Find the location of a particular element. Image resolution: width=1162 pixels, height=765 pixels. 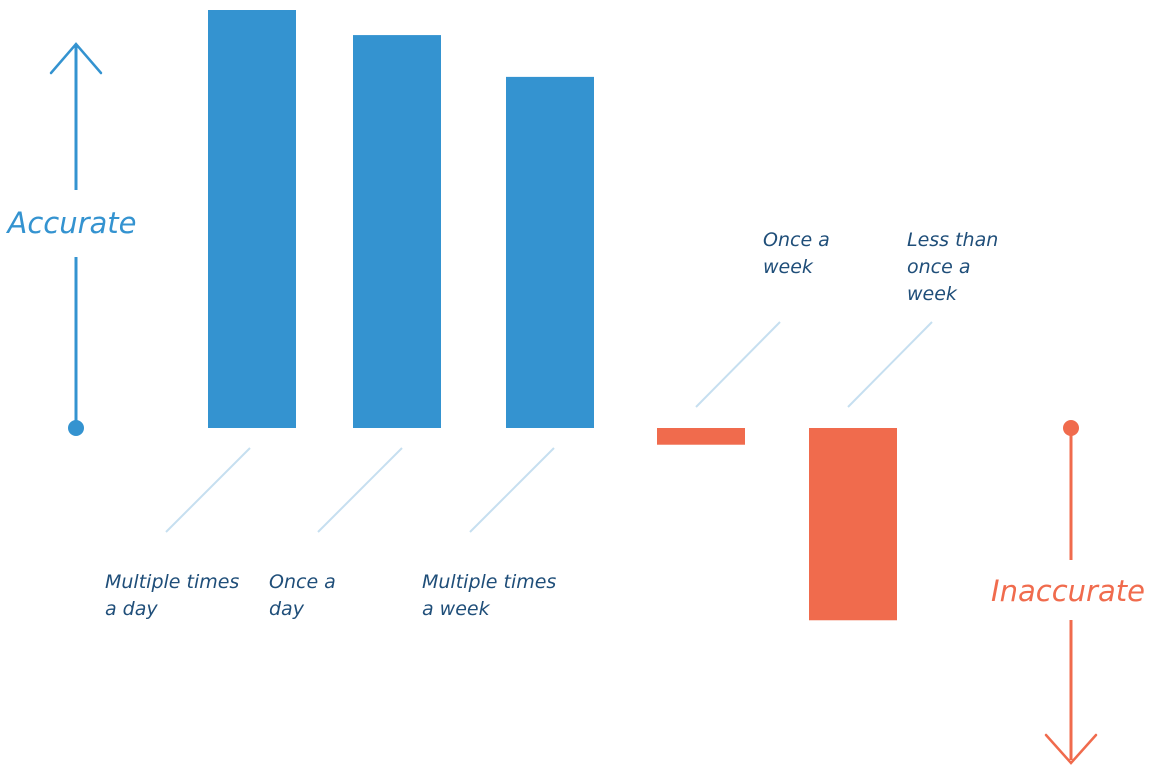

accurate-axis: Accurate is located at coordinates (71, 239).